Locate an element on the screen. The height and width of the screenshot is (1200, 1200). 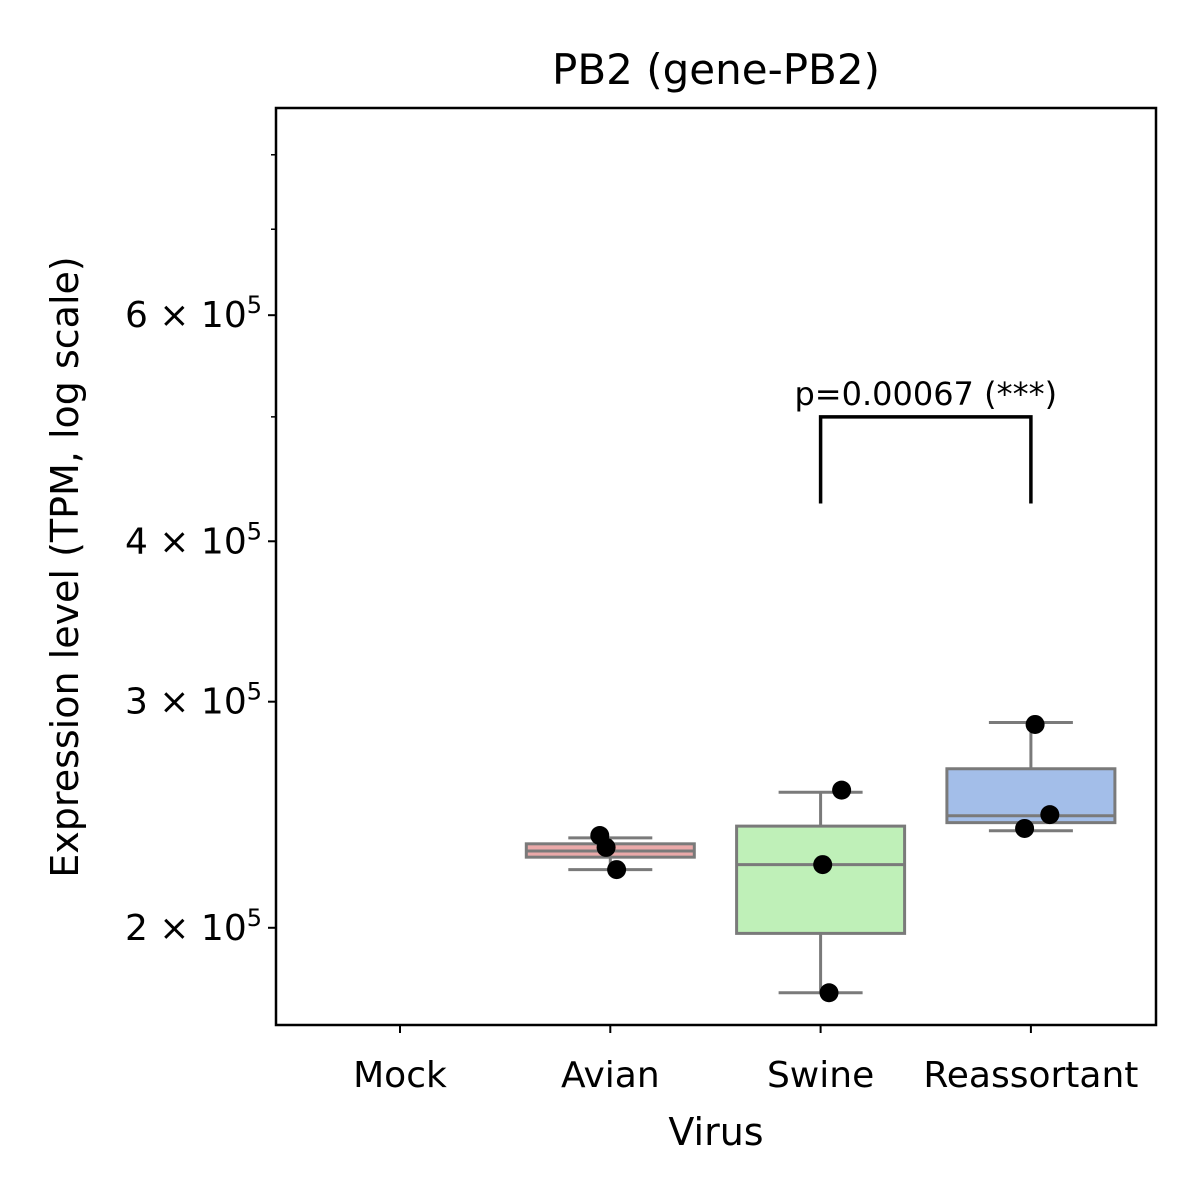
box-reassortant is located at coordinates (1031, 777).